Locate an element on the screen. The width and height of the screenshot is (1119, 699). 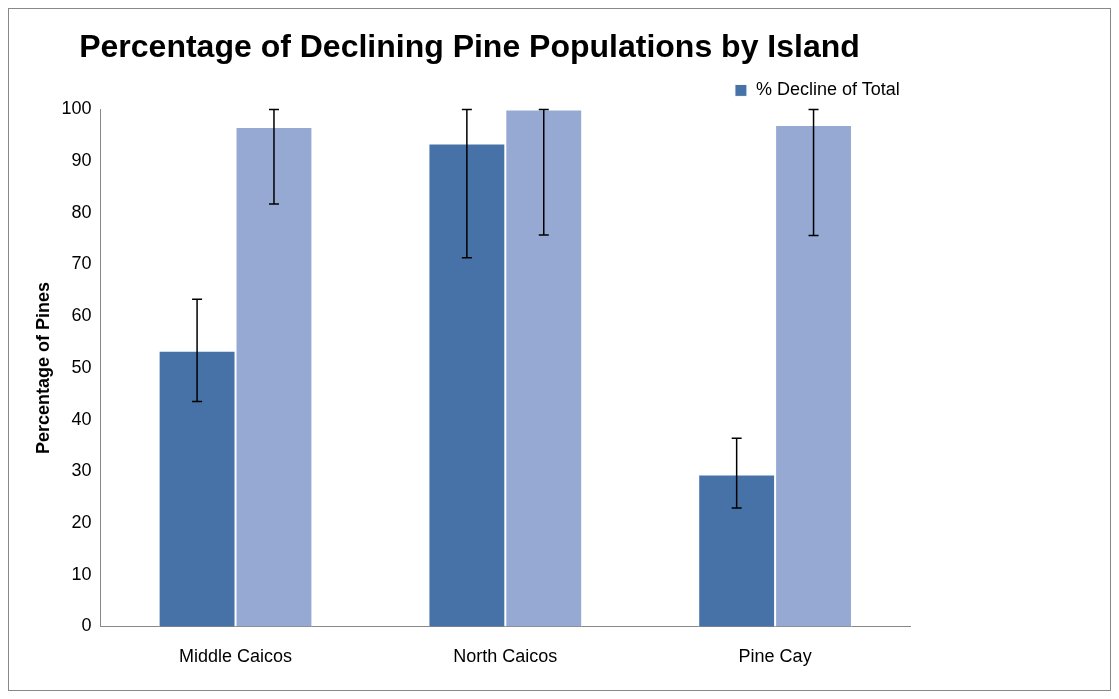
x-tick-label: North Caicos is located at coordinates (505, 656).